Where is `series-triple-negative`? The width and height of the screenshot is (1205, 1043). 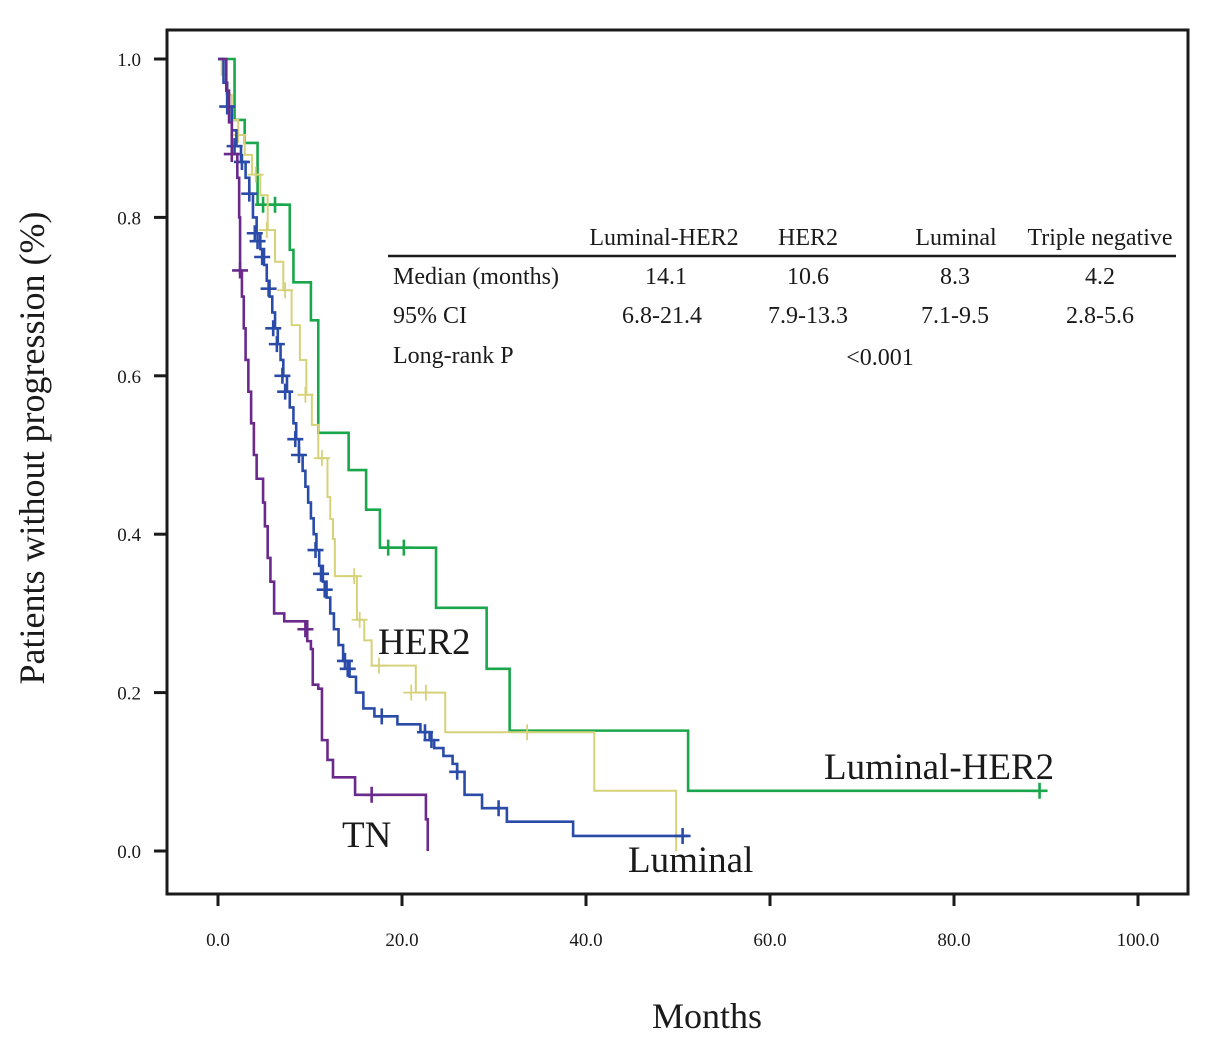
series-triple-negative is located at coordinates (324, 454).